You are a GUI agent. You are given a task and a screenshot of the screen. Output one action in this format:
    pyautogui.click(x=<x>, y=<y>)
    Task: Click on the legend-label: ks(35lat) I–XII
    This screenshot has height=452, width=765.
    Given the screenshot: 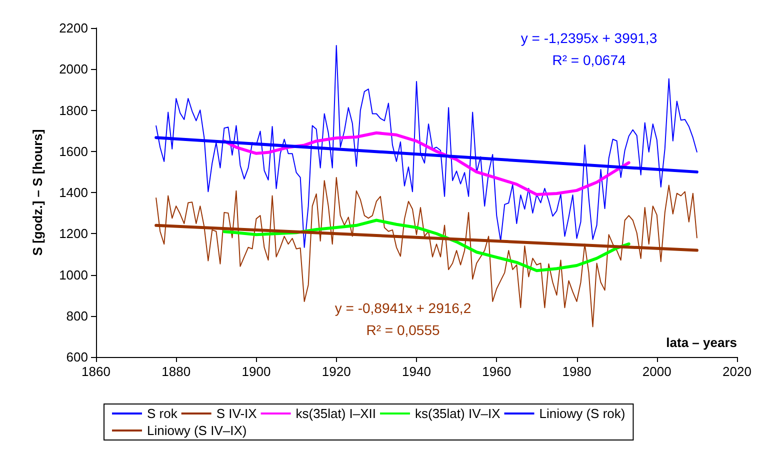 What is the action you would take?
    pyautogui.click(x=336, y=413)
    